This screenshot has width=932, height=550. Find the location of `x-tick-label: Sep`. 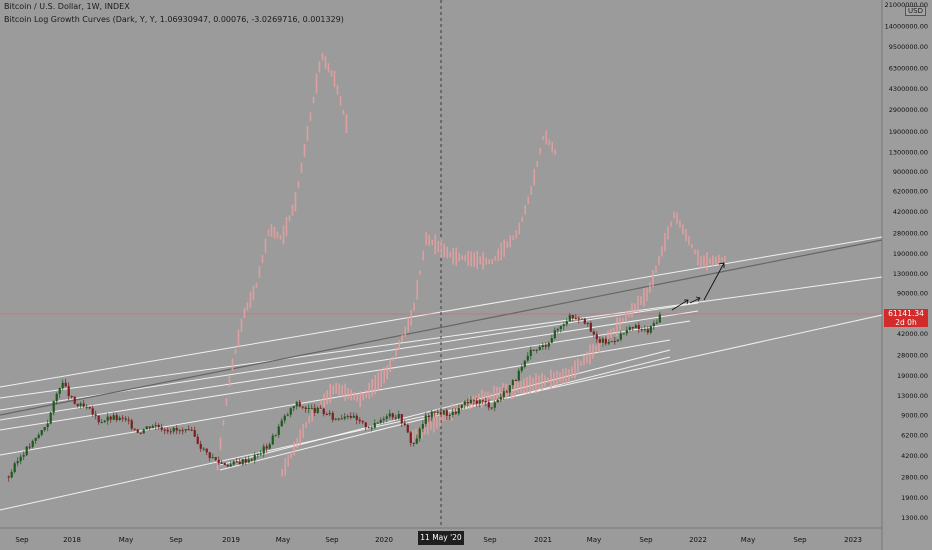

x-tick-label: Sep is located at coordinates (332, 540).